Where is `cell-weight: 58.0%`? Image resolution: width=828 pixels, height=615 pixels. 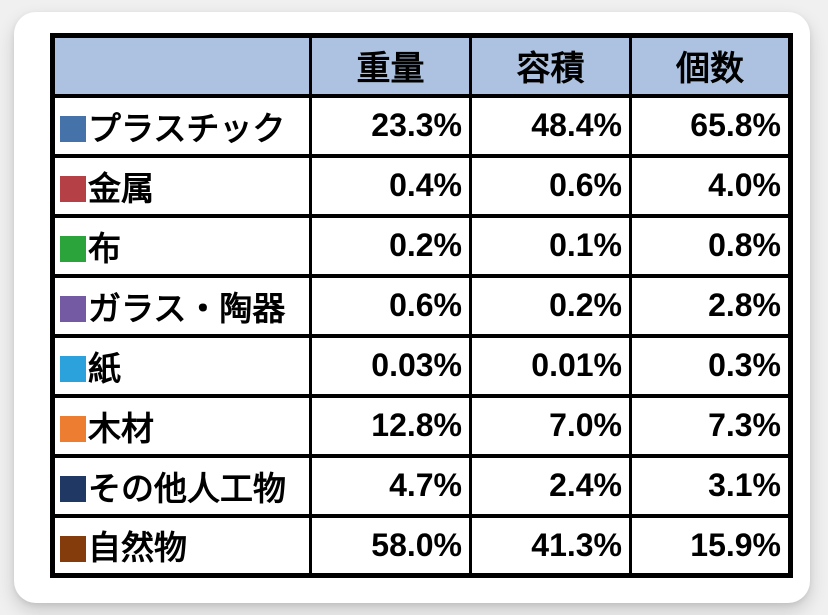
cell-weight: 58.0% is located at coordinates (390, 545).